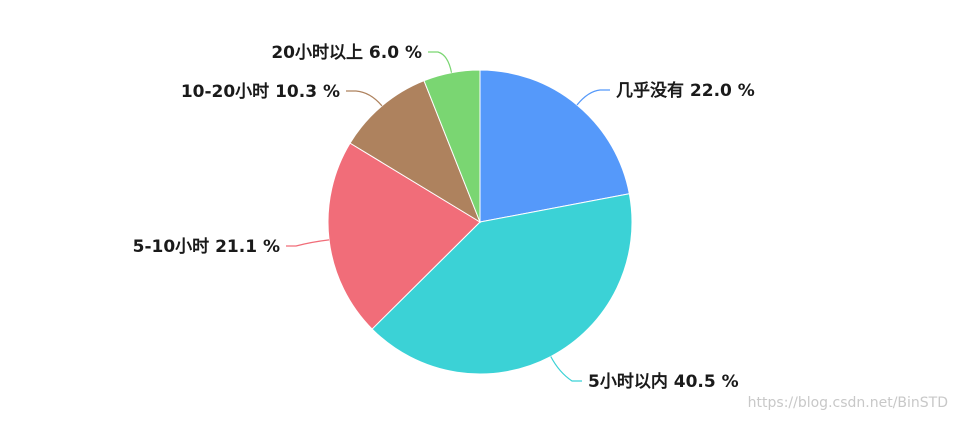 The width and height of the screenshot is (960, 425). Describe the element at coordinates (685, 90) in the screenshot. I see `slice-label: 几乎没有 22.0 %` at that location.